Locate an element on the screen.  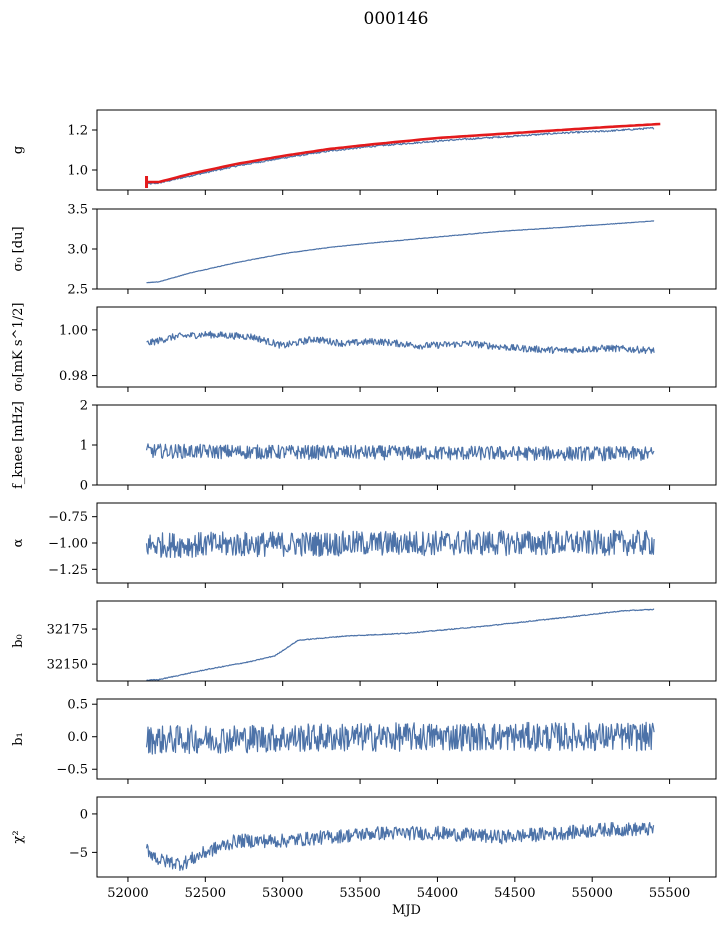
y-tick-label: 32150 is located at coordinates (67, 665).